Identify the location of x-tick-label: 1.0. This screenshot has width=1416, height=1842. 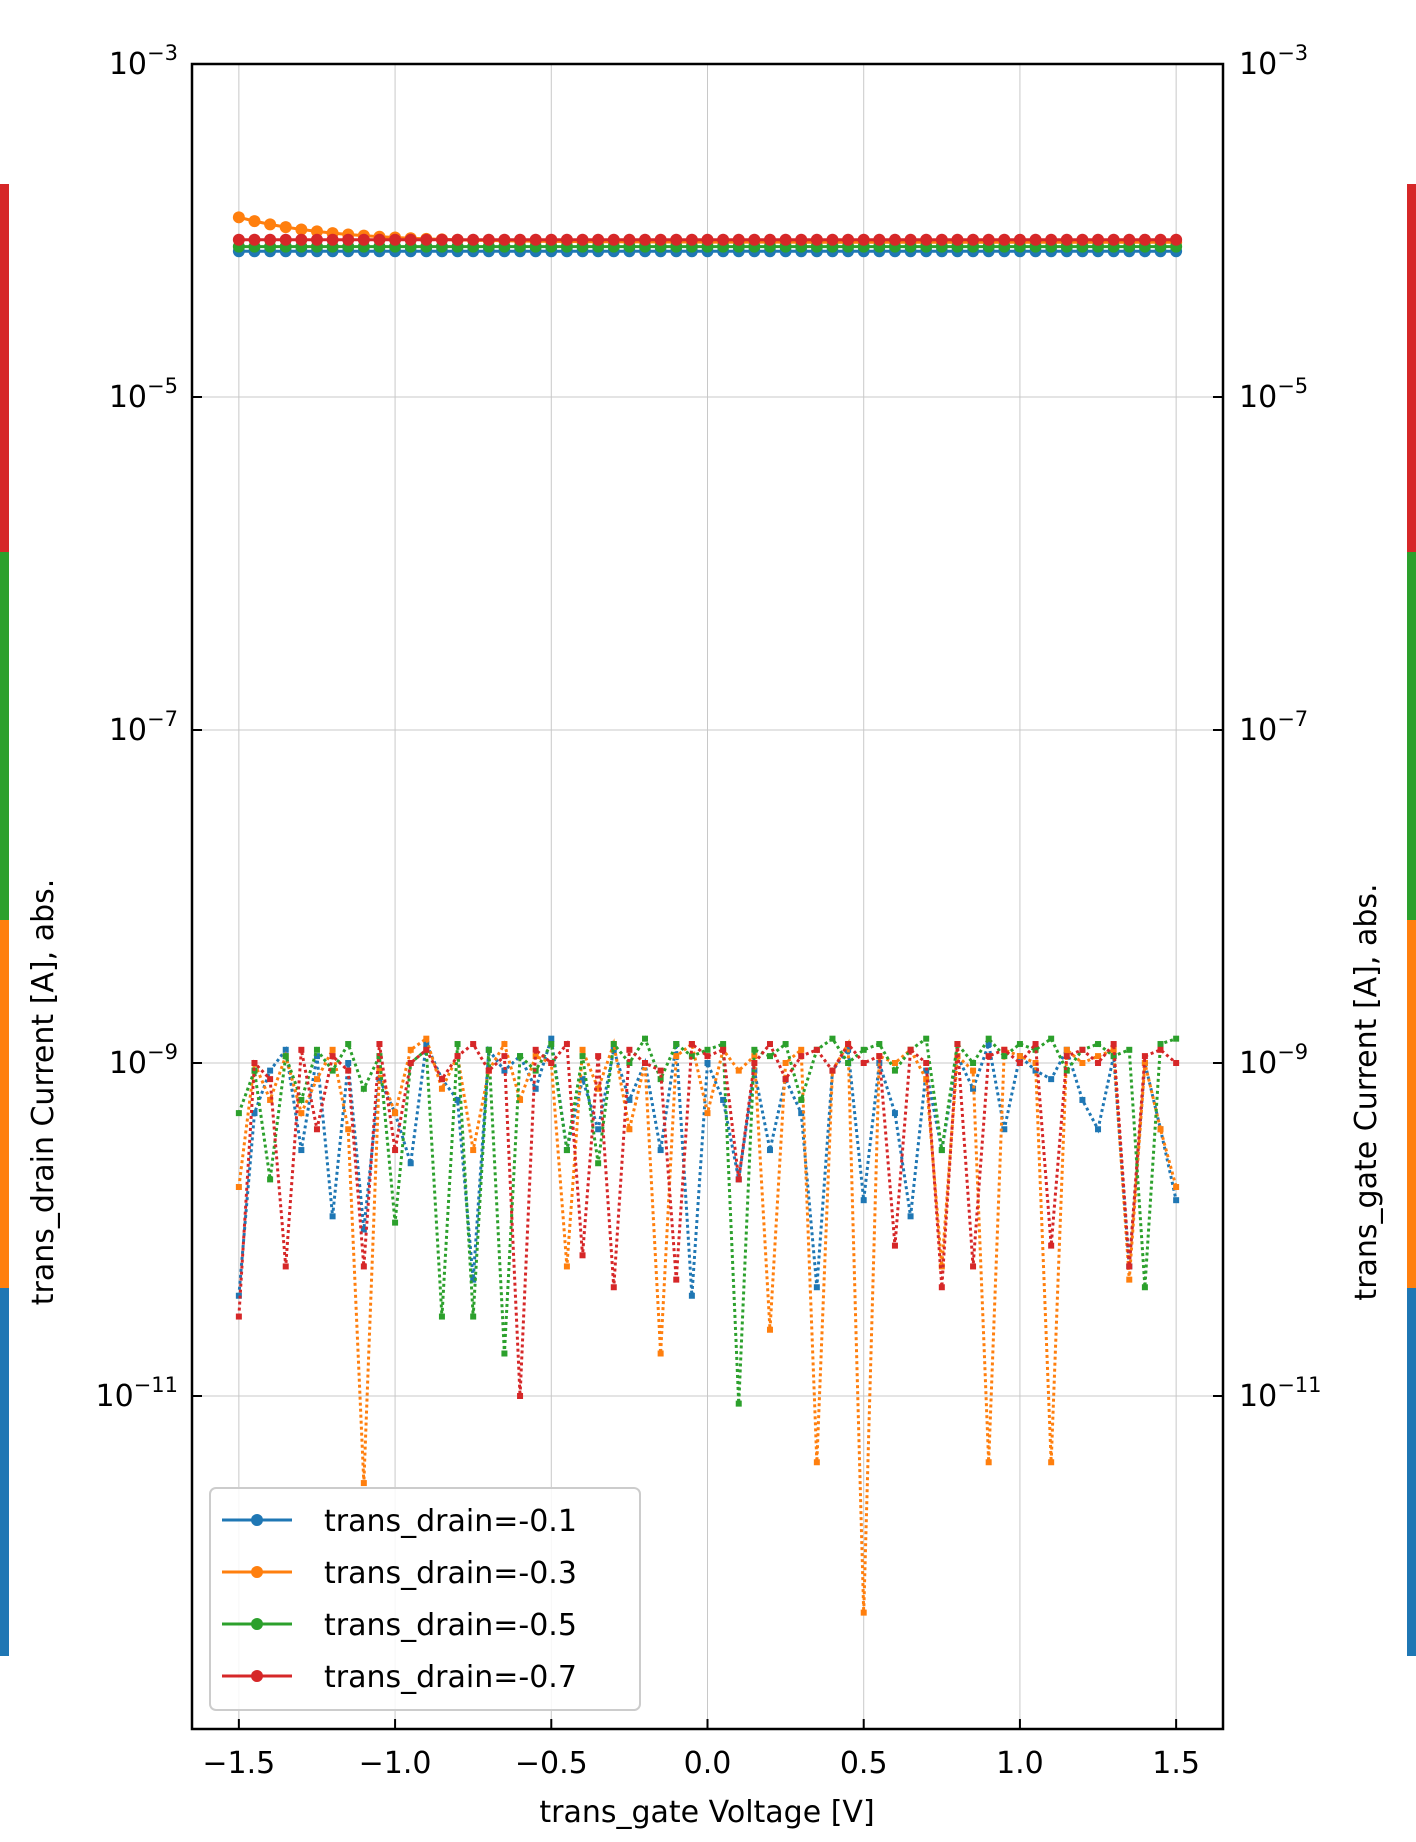
(1020, 1763).